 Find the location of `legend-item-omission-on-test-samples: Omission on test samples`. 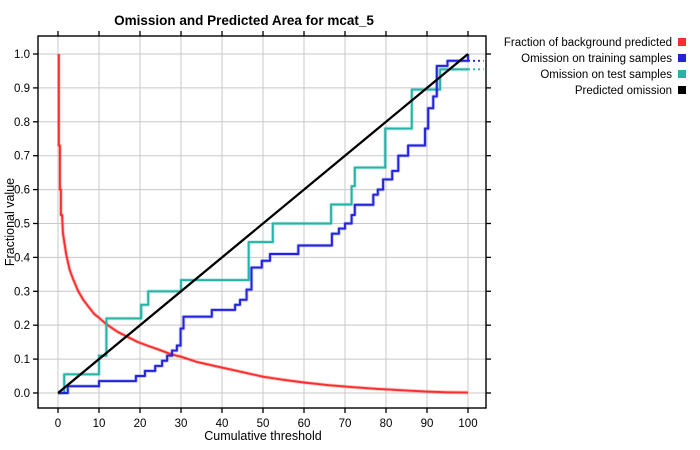

legend-item-omission-on-test-samples: Omission on test samples is located at coordinates (613, 75).